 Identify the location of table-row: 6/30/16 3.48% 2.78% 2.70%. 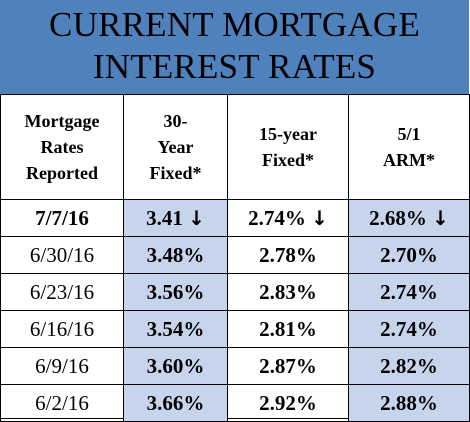
(235, 255).